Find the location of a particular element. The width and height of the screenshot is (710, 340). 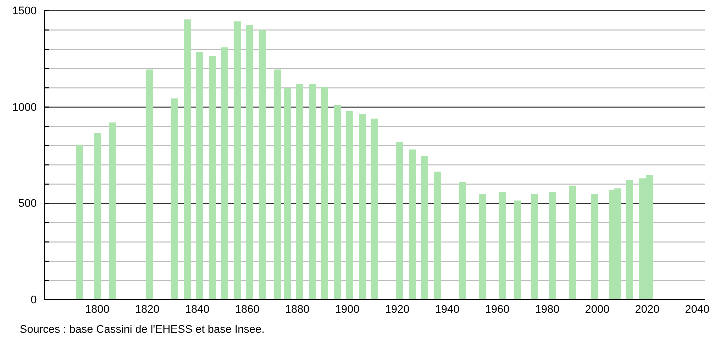

x-tick-label: 2000 is located at coordinates (597, 310).